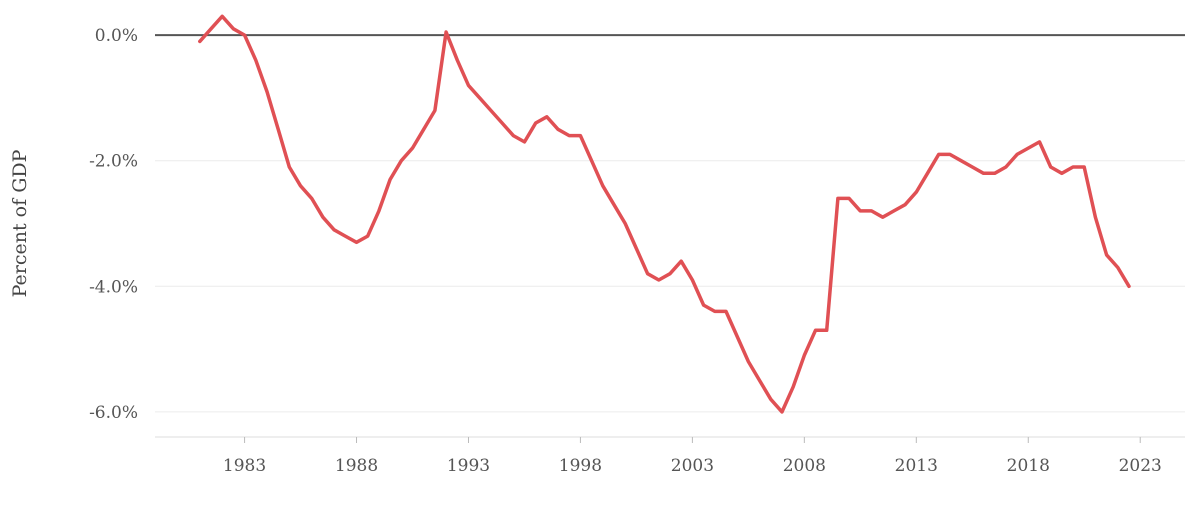 Image resolution: width=1200 pixels, height=510 pixels. Describe the element at coordinates (692, 440) in the screenshot. I see `x-axis-ticks` at that location.